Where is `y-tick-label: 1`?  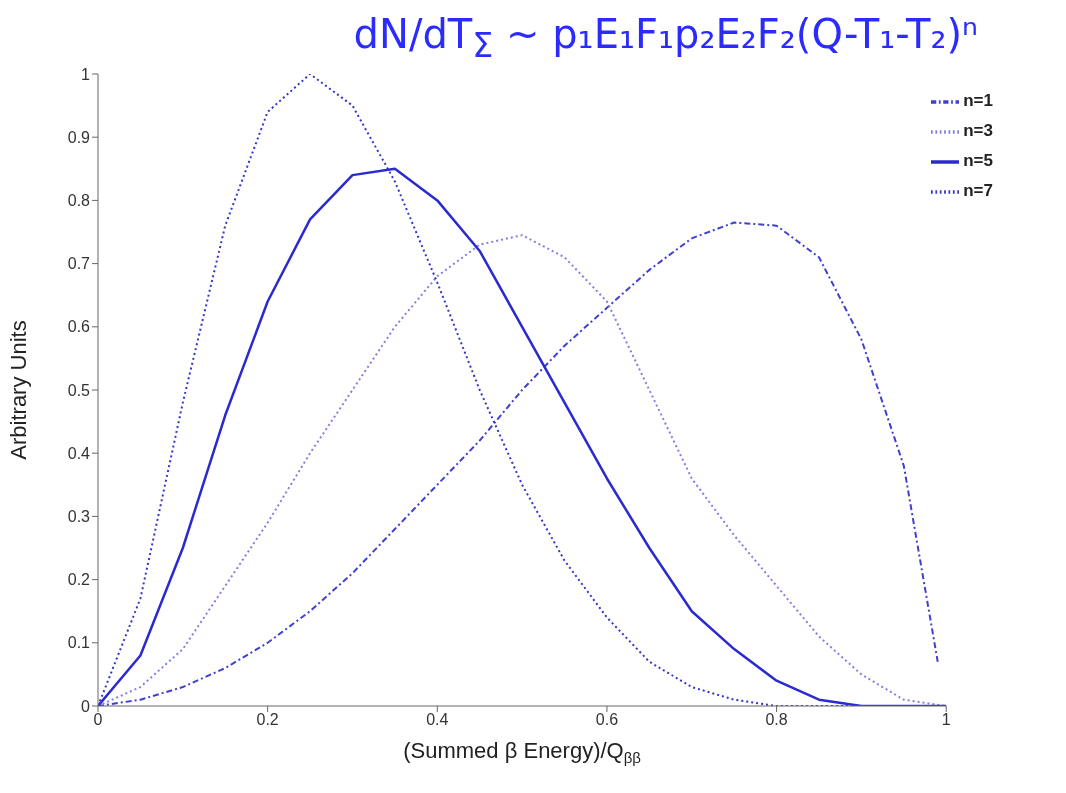
y-tick-label: 1 is located at coordinates (86, 74).